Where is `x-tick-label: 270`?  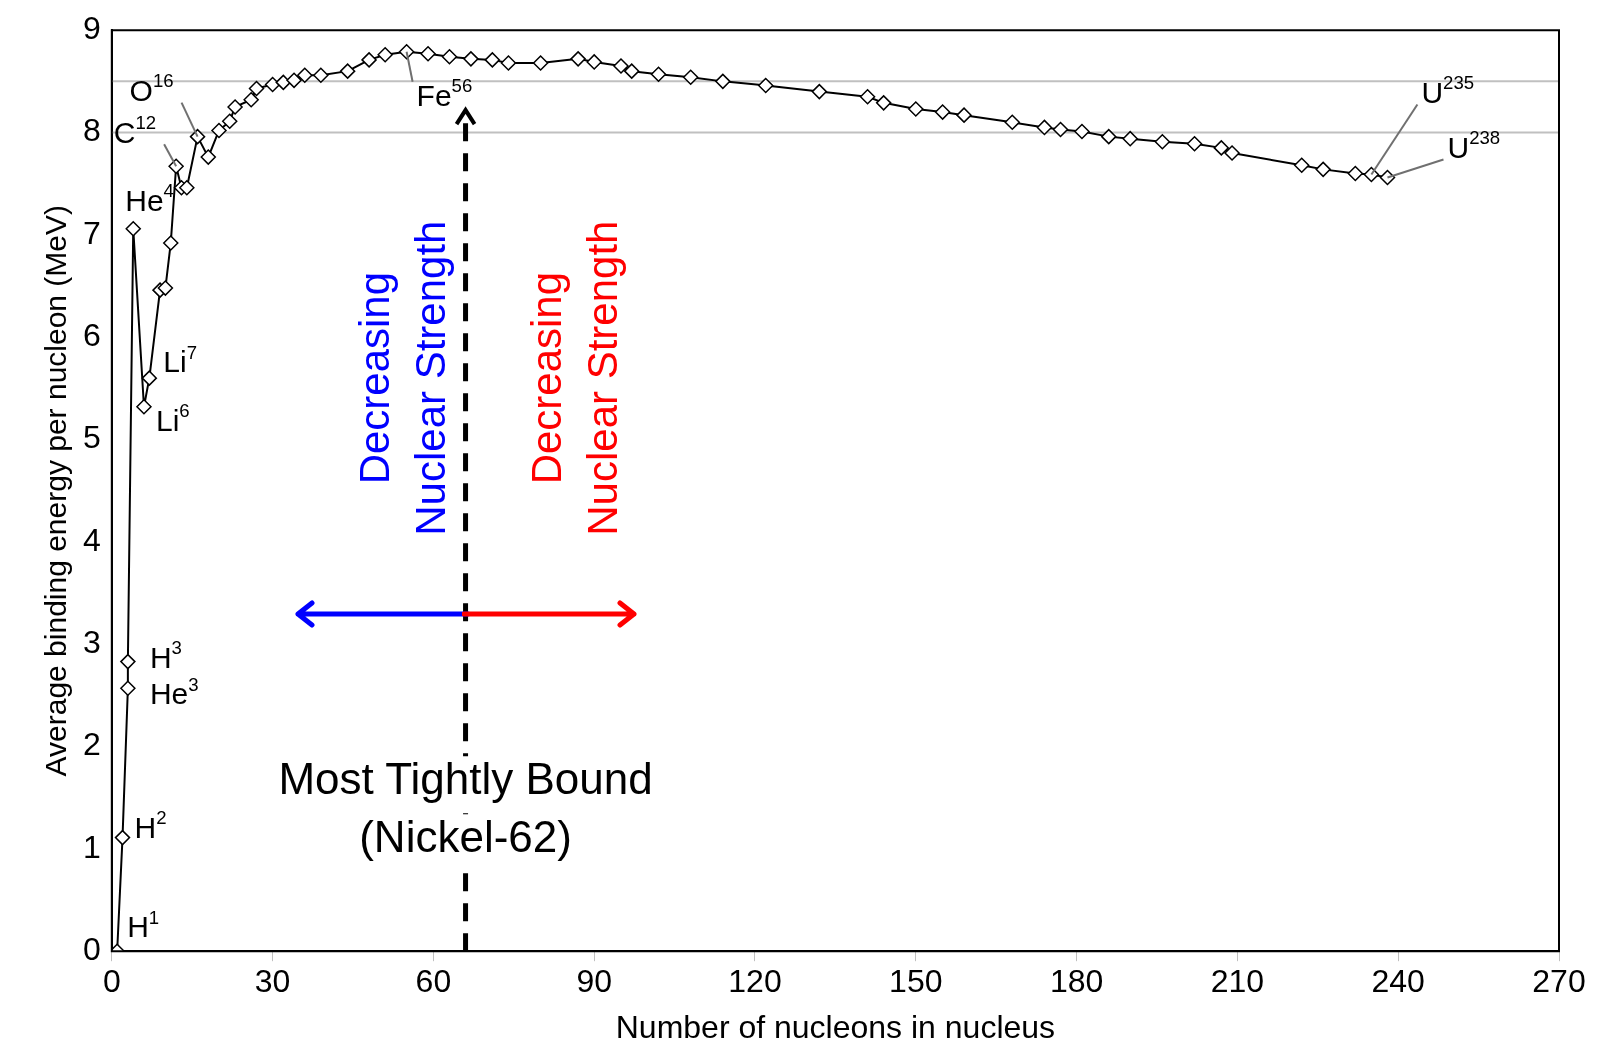
x-tick-label: 270 is located at coordinates (1559, 981).